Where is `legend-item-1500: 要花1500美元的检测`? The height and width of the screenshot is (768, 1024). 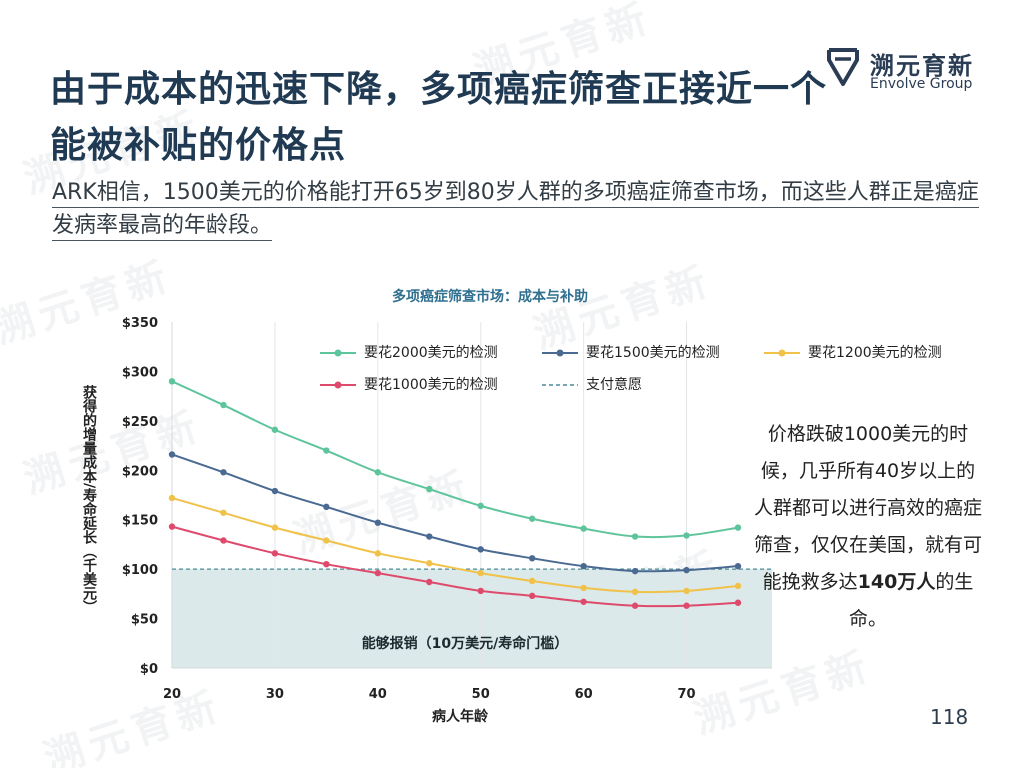
legend-item-1500: 要花1500美元的检测 is located at coordinates (630, 353).